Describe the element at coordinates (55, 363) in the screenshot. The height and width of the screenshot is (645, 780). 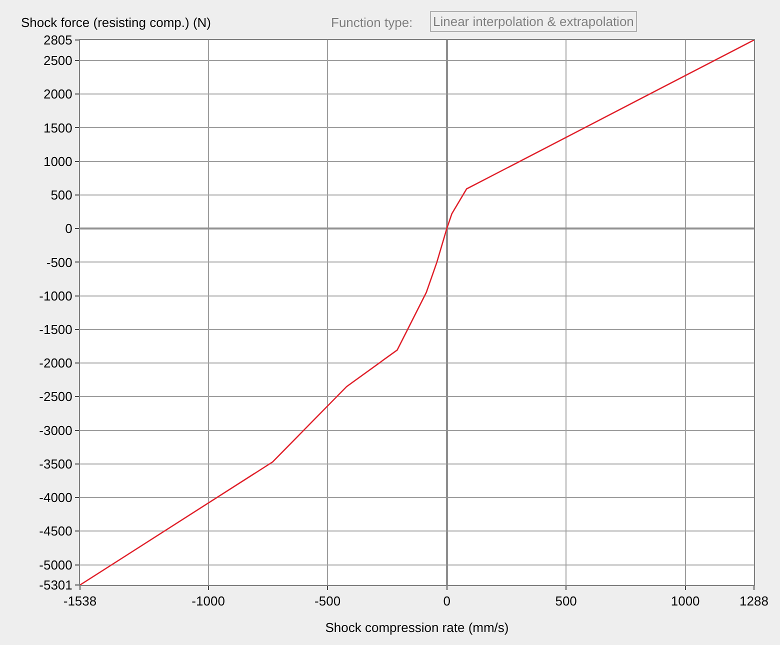
I see `y-tick-label: -2000` at that location.